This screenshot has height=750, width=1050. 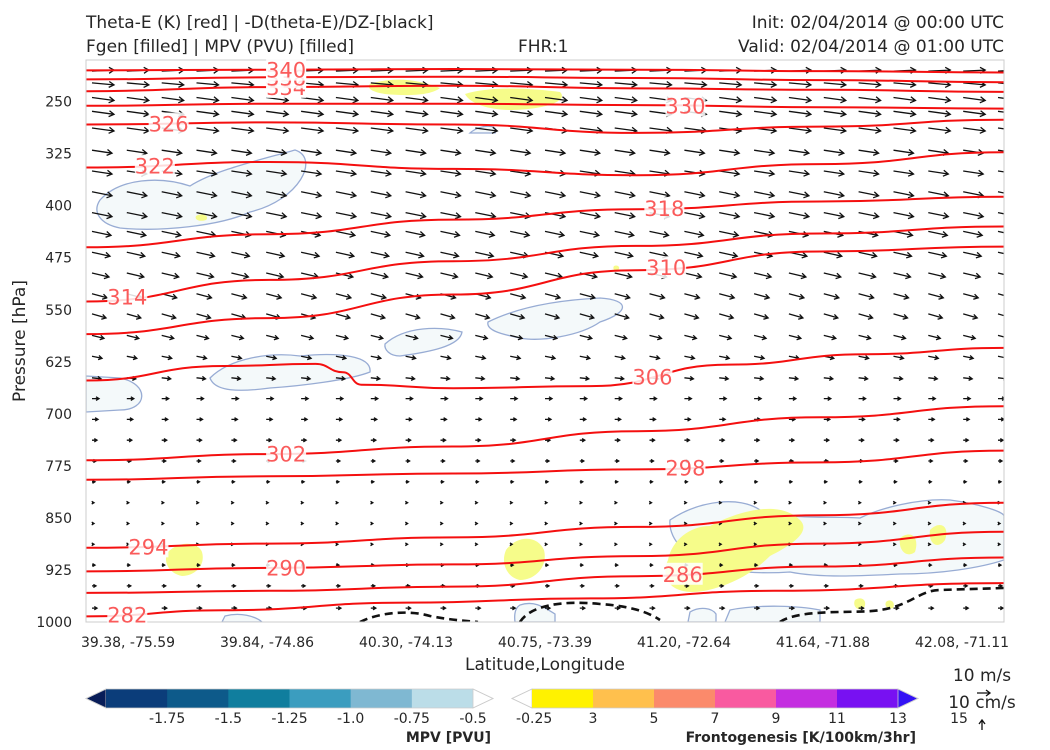 I want to click on x-tick-label: 41.64, -71.88, so click(x=823, y=643).